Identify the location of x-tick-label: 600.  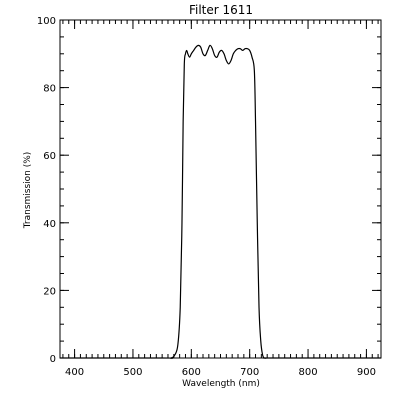
(191, 372).